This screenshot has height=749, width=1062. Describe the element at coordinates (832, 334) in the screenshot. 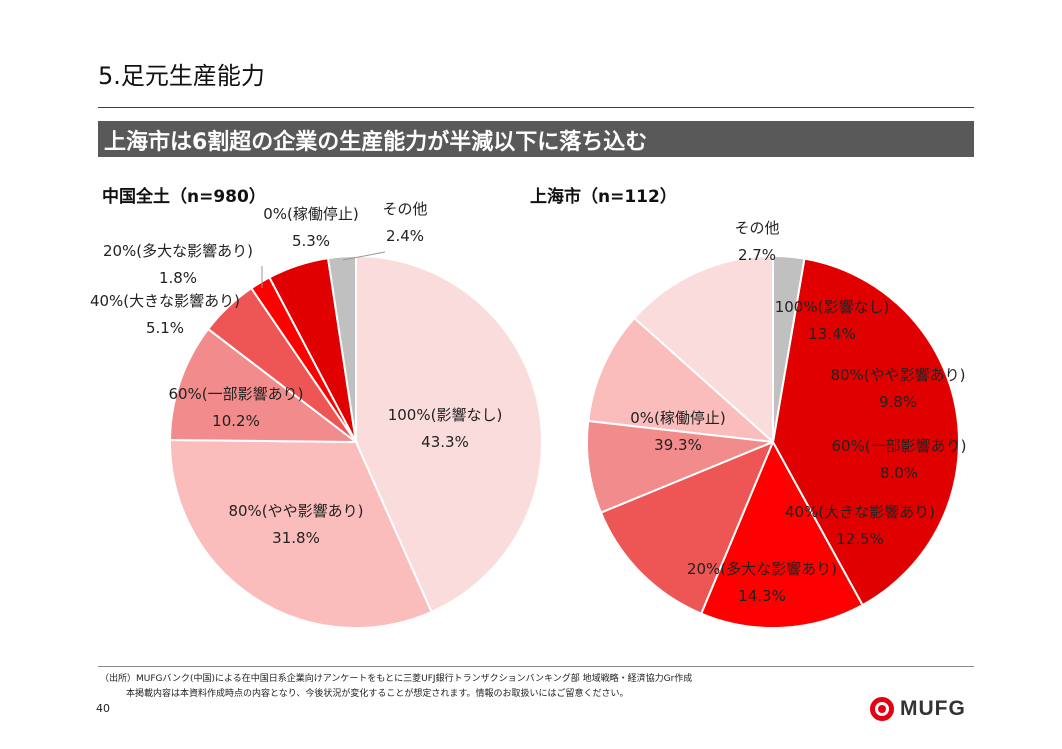

I see `slice-value-label: 13.4%` at that location.